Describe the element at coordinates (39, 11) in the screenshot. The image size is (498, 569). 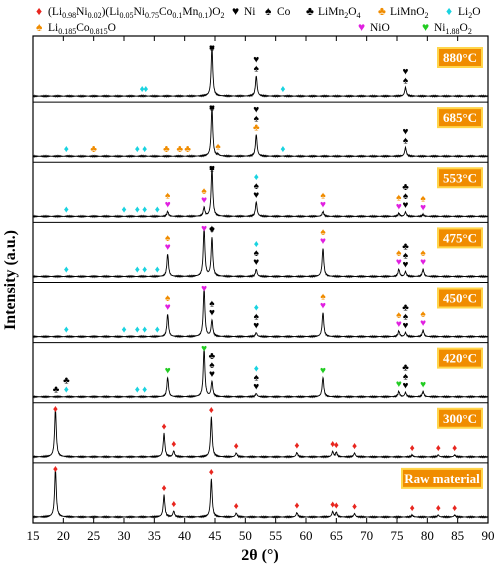
I see `legend-symbol: ♦` at that location.